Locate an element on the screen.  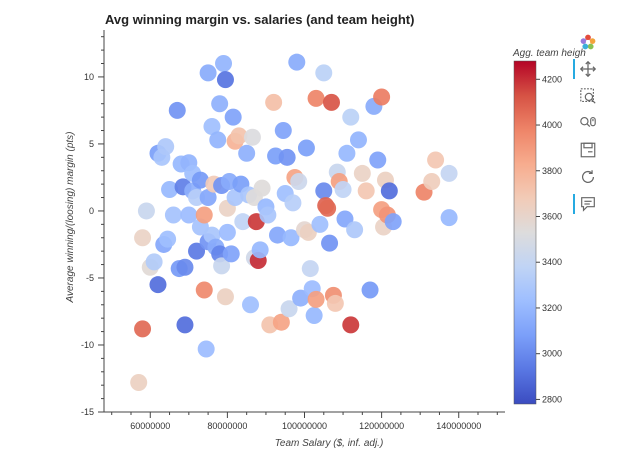
y-tick-label: -15 is located at coordinates (87, 412).